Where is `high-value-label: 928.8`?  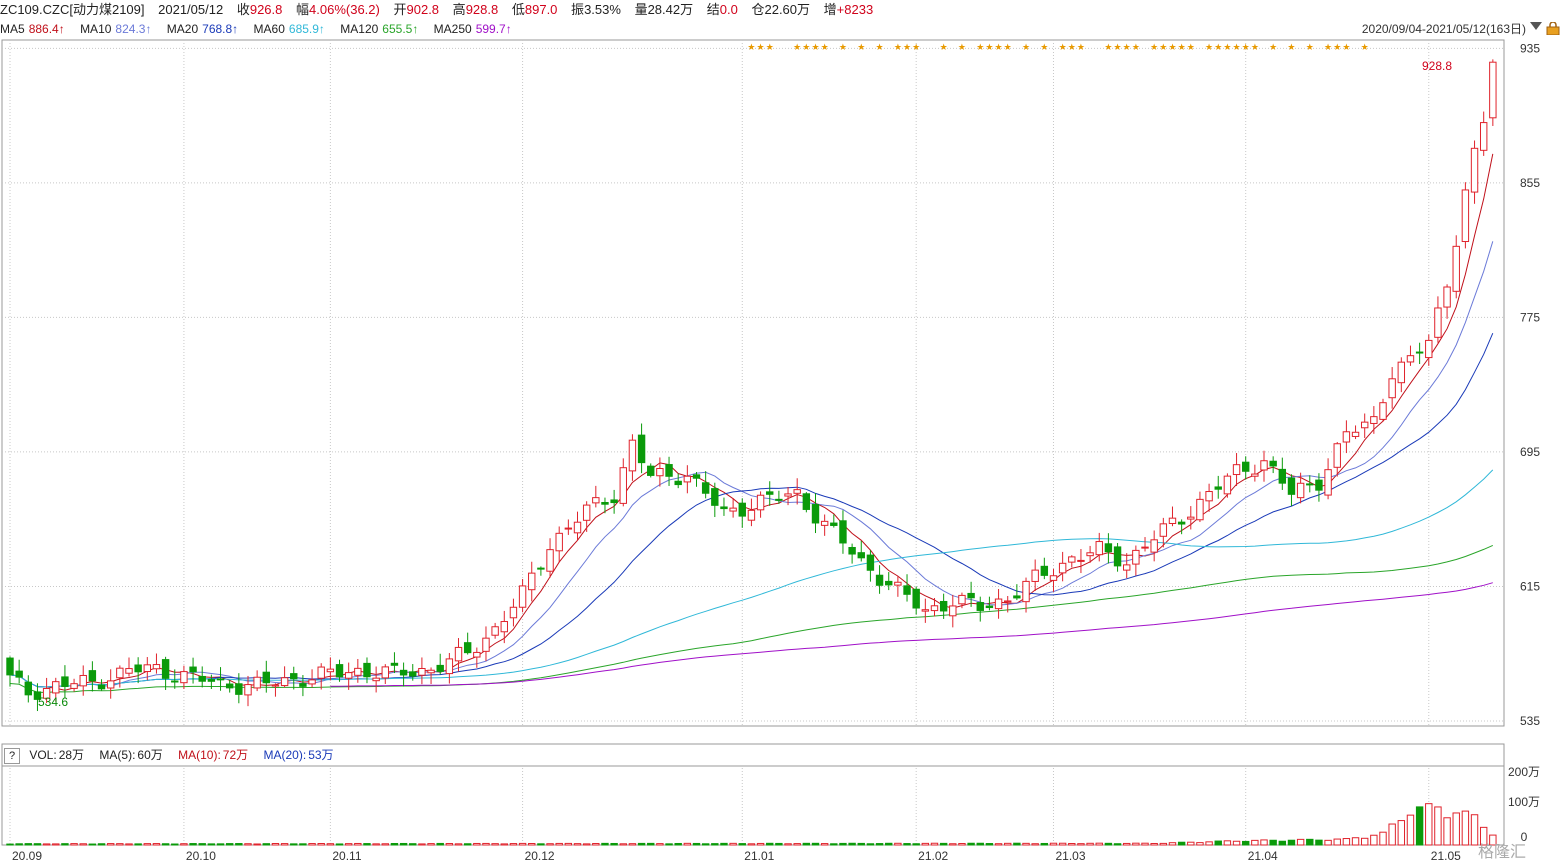
high-value-label: 928.8 is located at coordinates (1437, 66).